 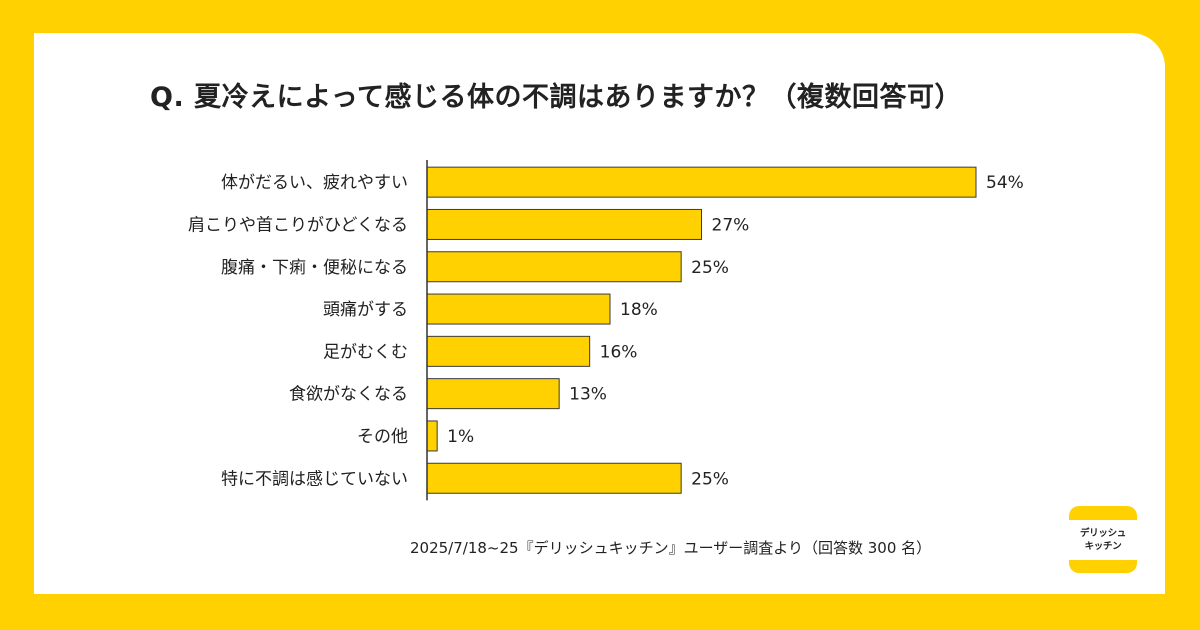 What do you see at coordinates (382, 437) in the screenshot?
I see `category-label: その他` at bounding box center [382, 437].